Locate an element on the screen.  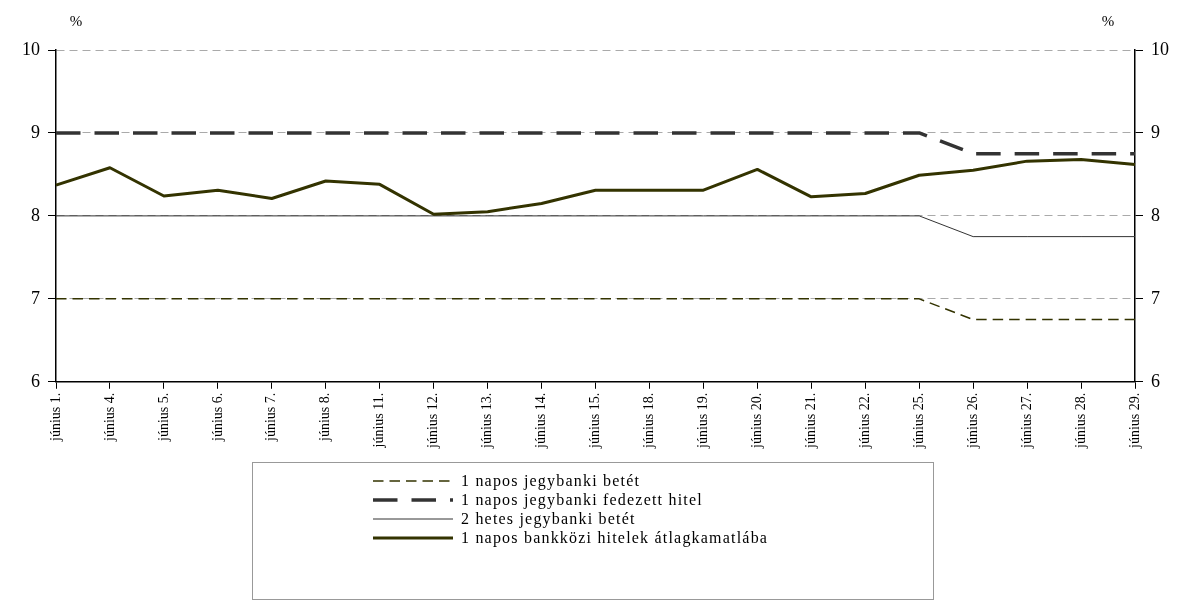
y-tick-label: 6 is located at coordinates (35, 380).